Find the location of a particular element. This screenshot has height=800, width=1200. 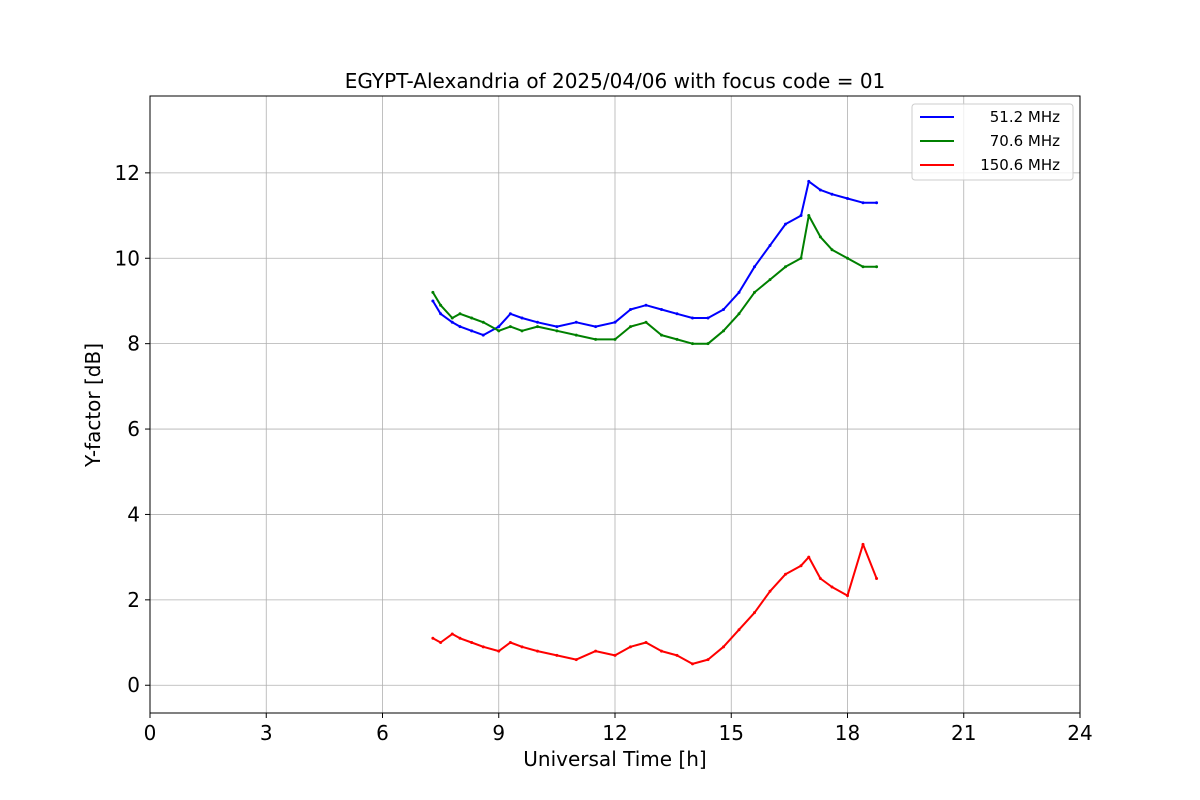

legend-label: 70.6 MHz is located at coordinates (1025, 141).